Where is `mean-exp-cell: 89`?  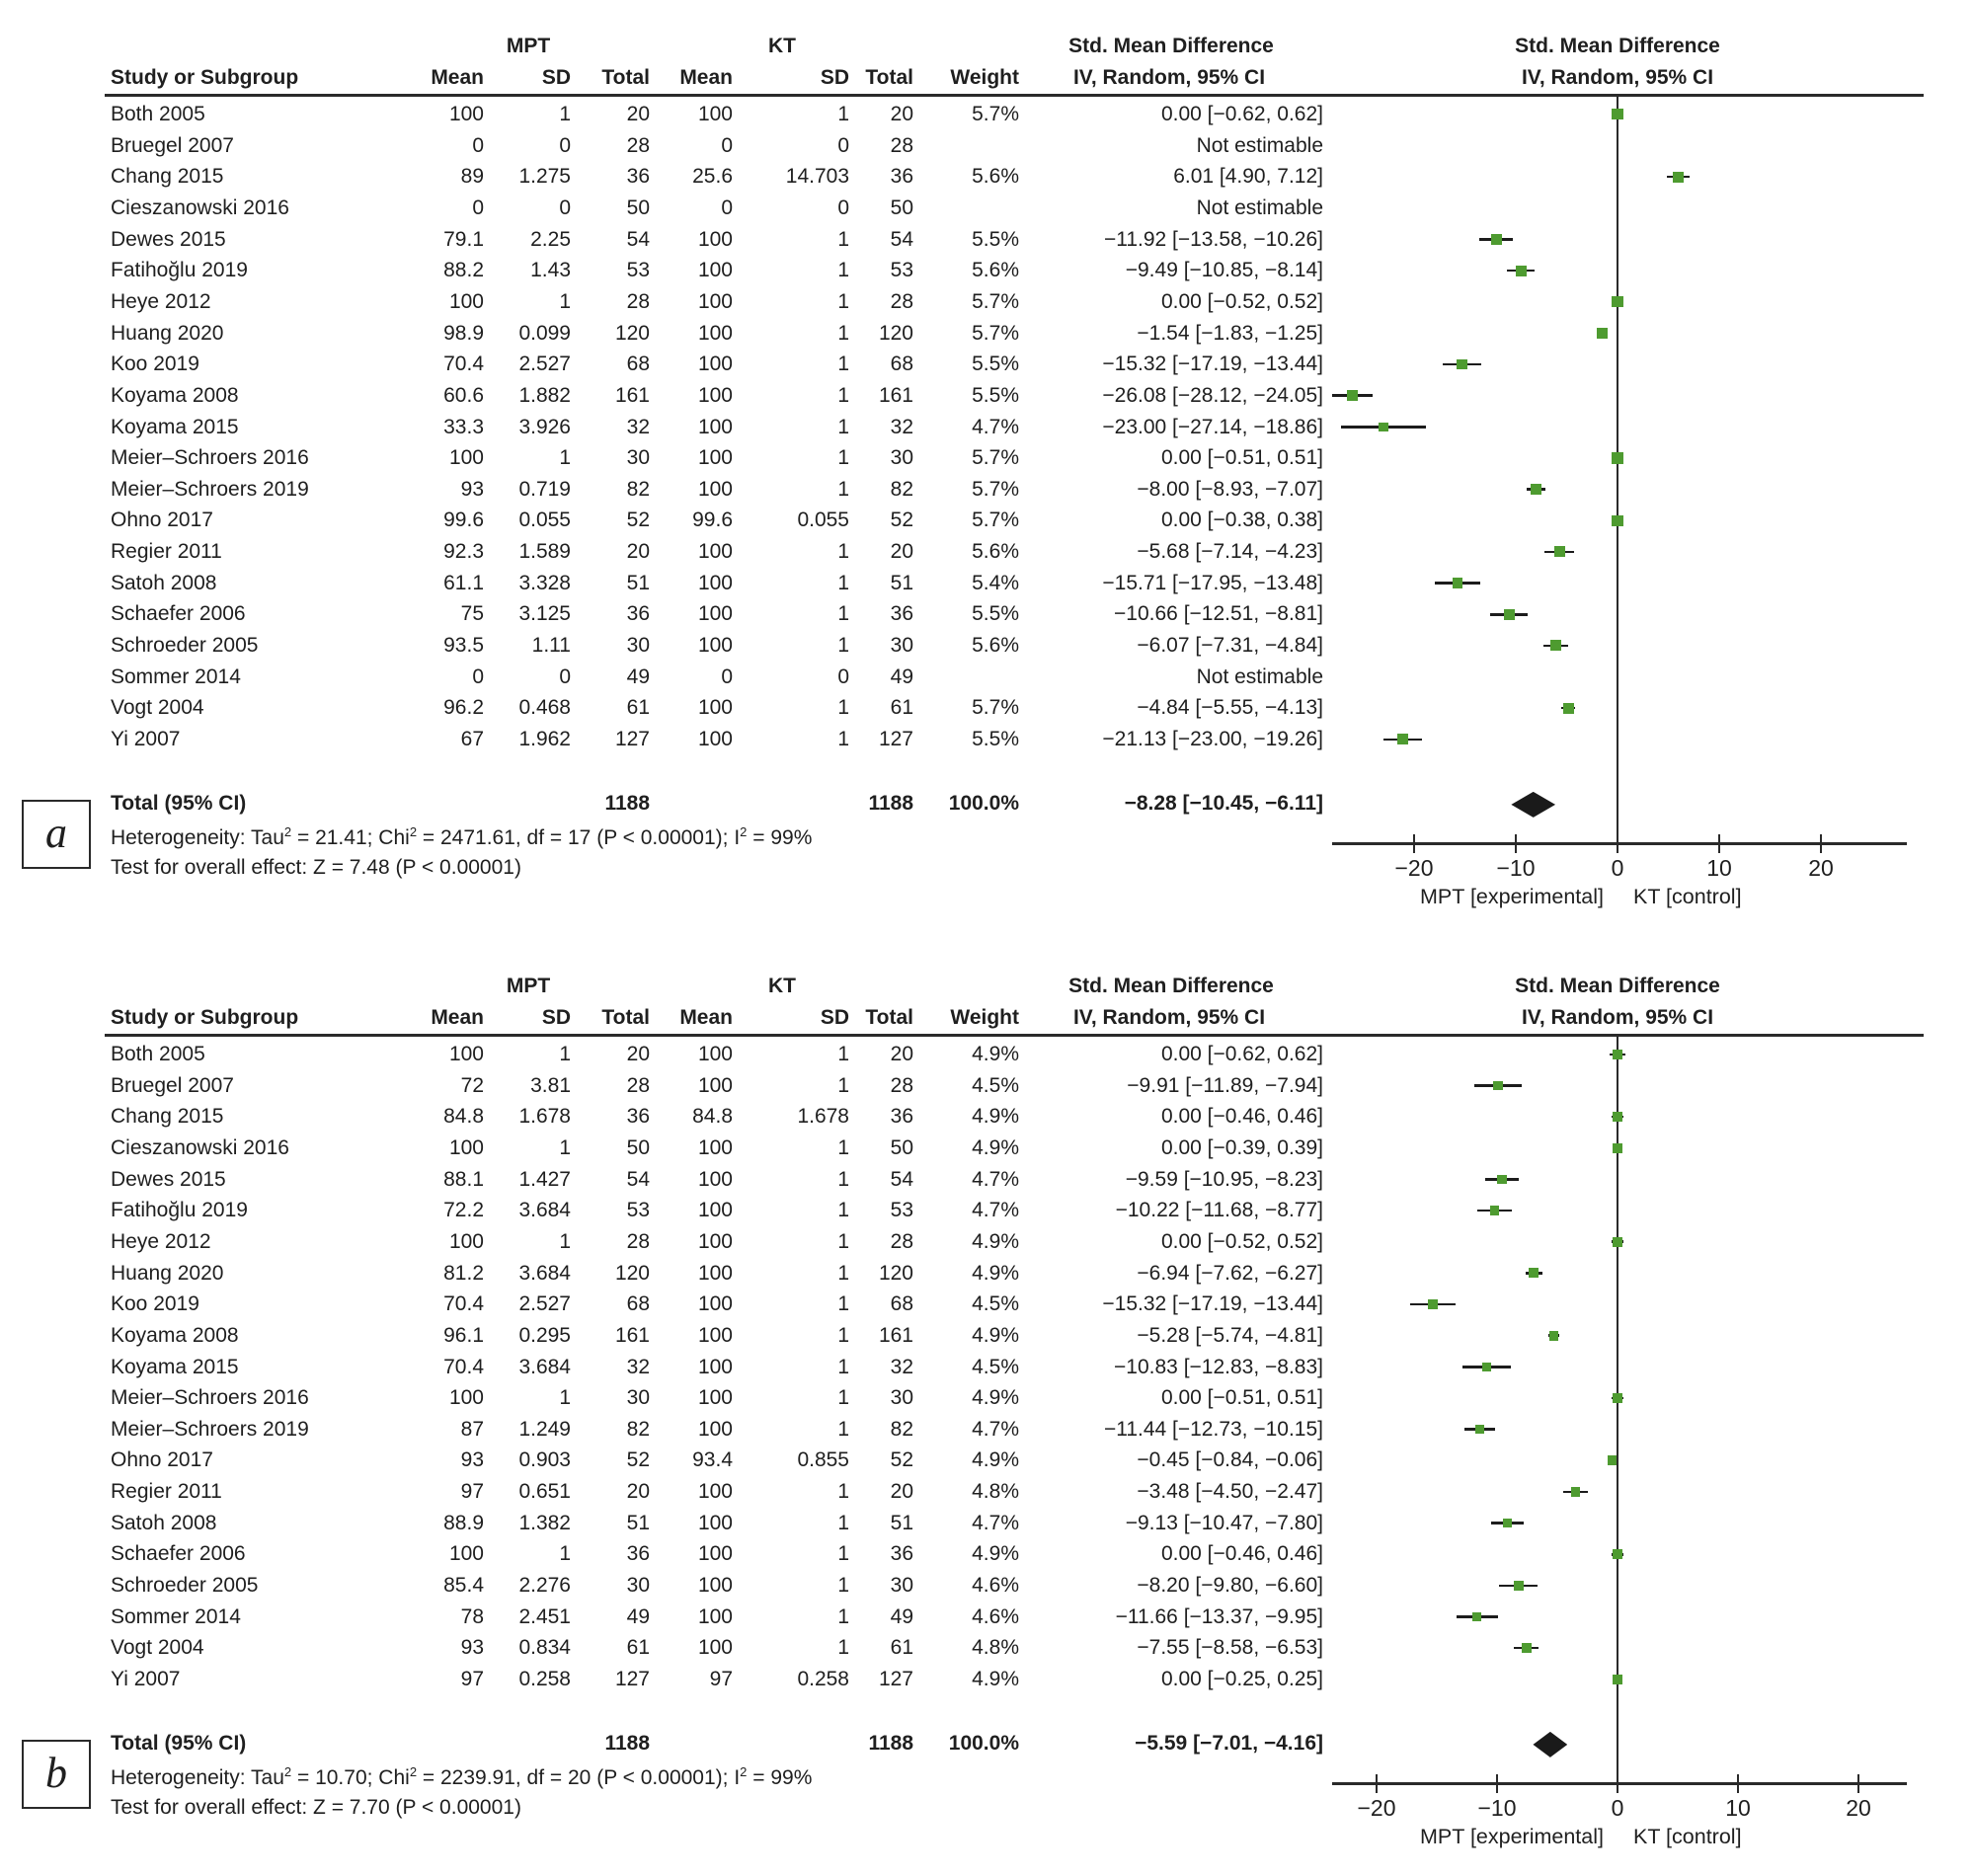 mean-exp-cell: 89 is located at coordinates (472, 177).